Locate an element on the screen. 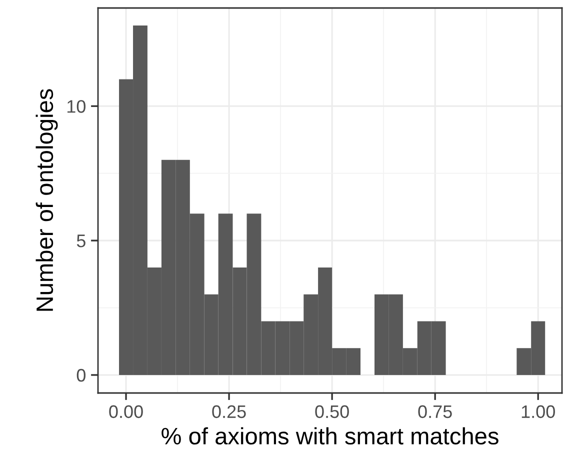  x-tick-label: 1.00 is located at coordinates (538, 411).